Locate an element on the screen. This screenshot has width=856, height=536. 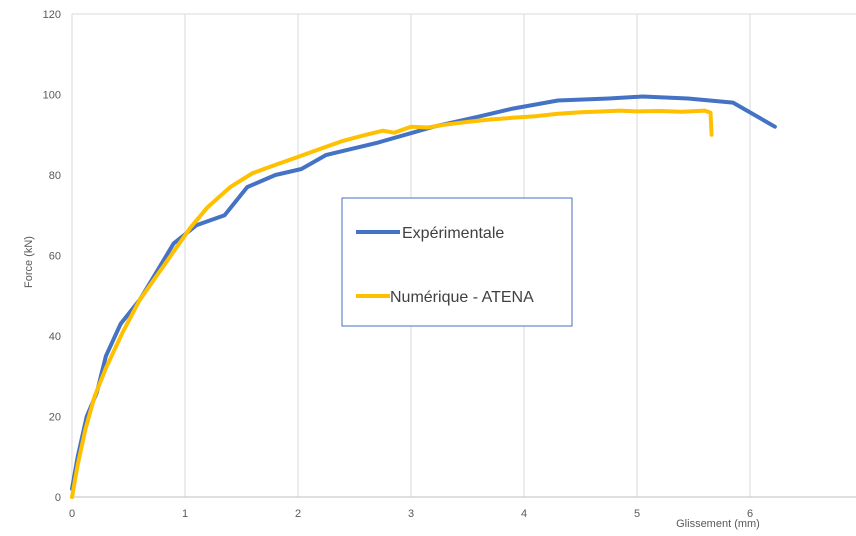
y-tick-label: 120 is located at coordinates (52, 15).